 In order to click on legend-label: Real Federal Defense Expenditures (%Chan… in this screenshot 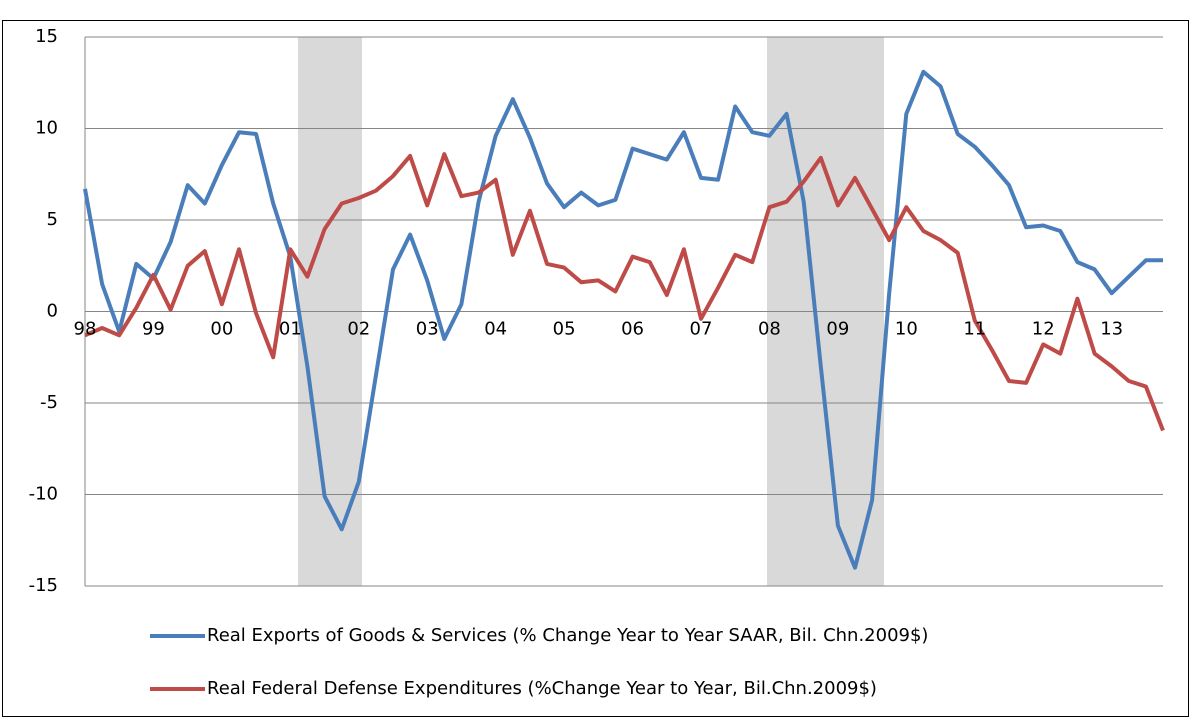, I will do `click(542, 688)`.